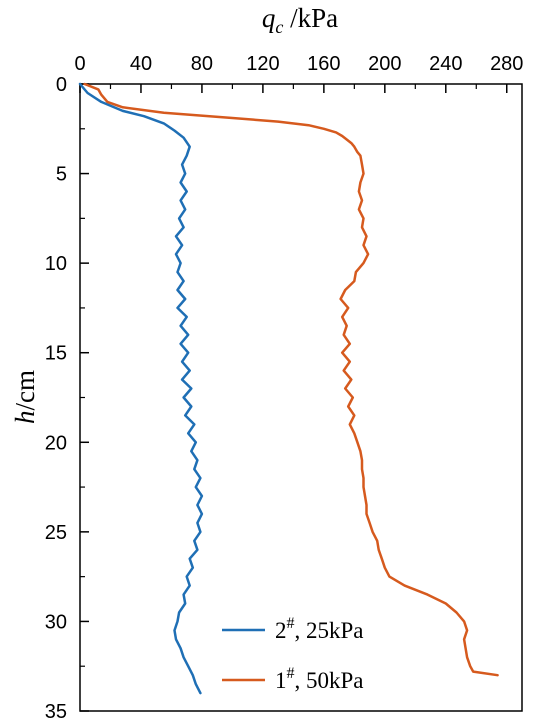 Image resolution: width=550 pixels, height=727 pixels. Describe the element at coordinates (262, 64) in the screenshot. I see `x-tick-label-3: 120` at that location.